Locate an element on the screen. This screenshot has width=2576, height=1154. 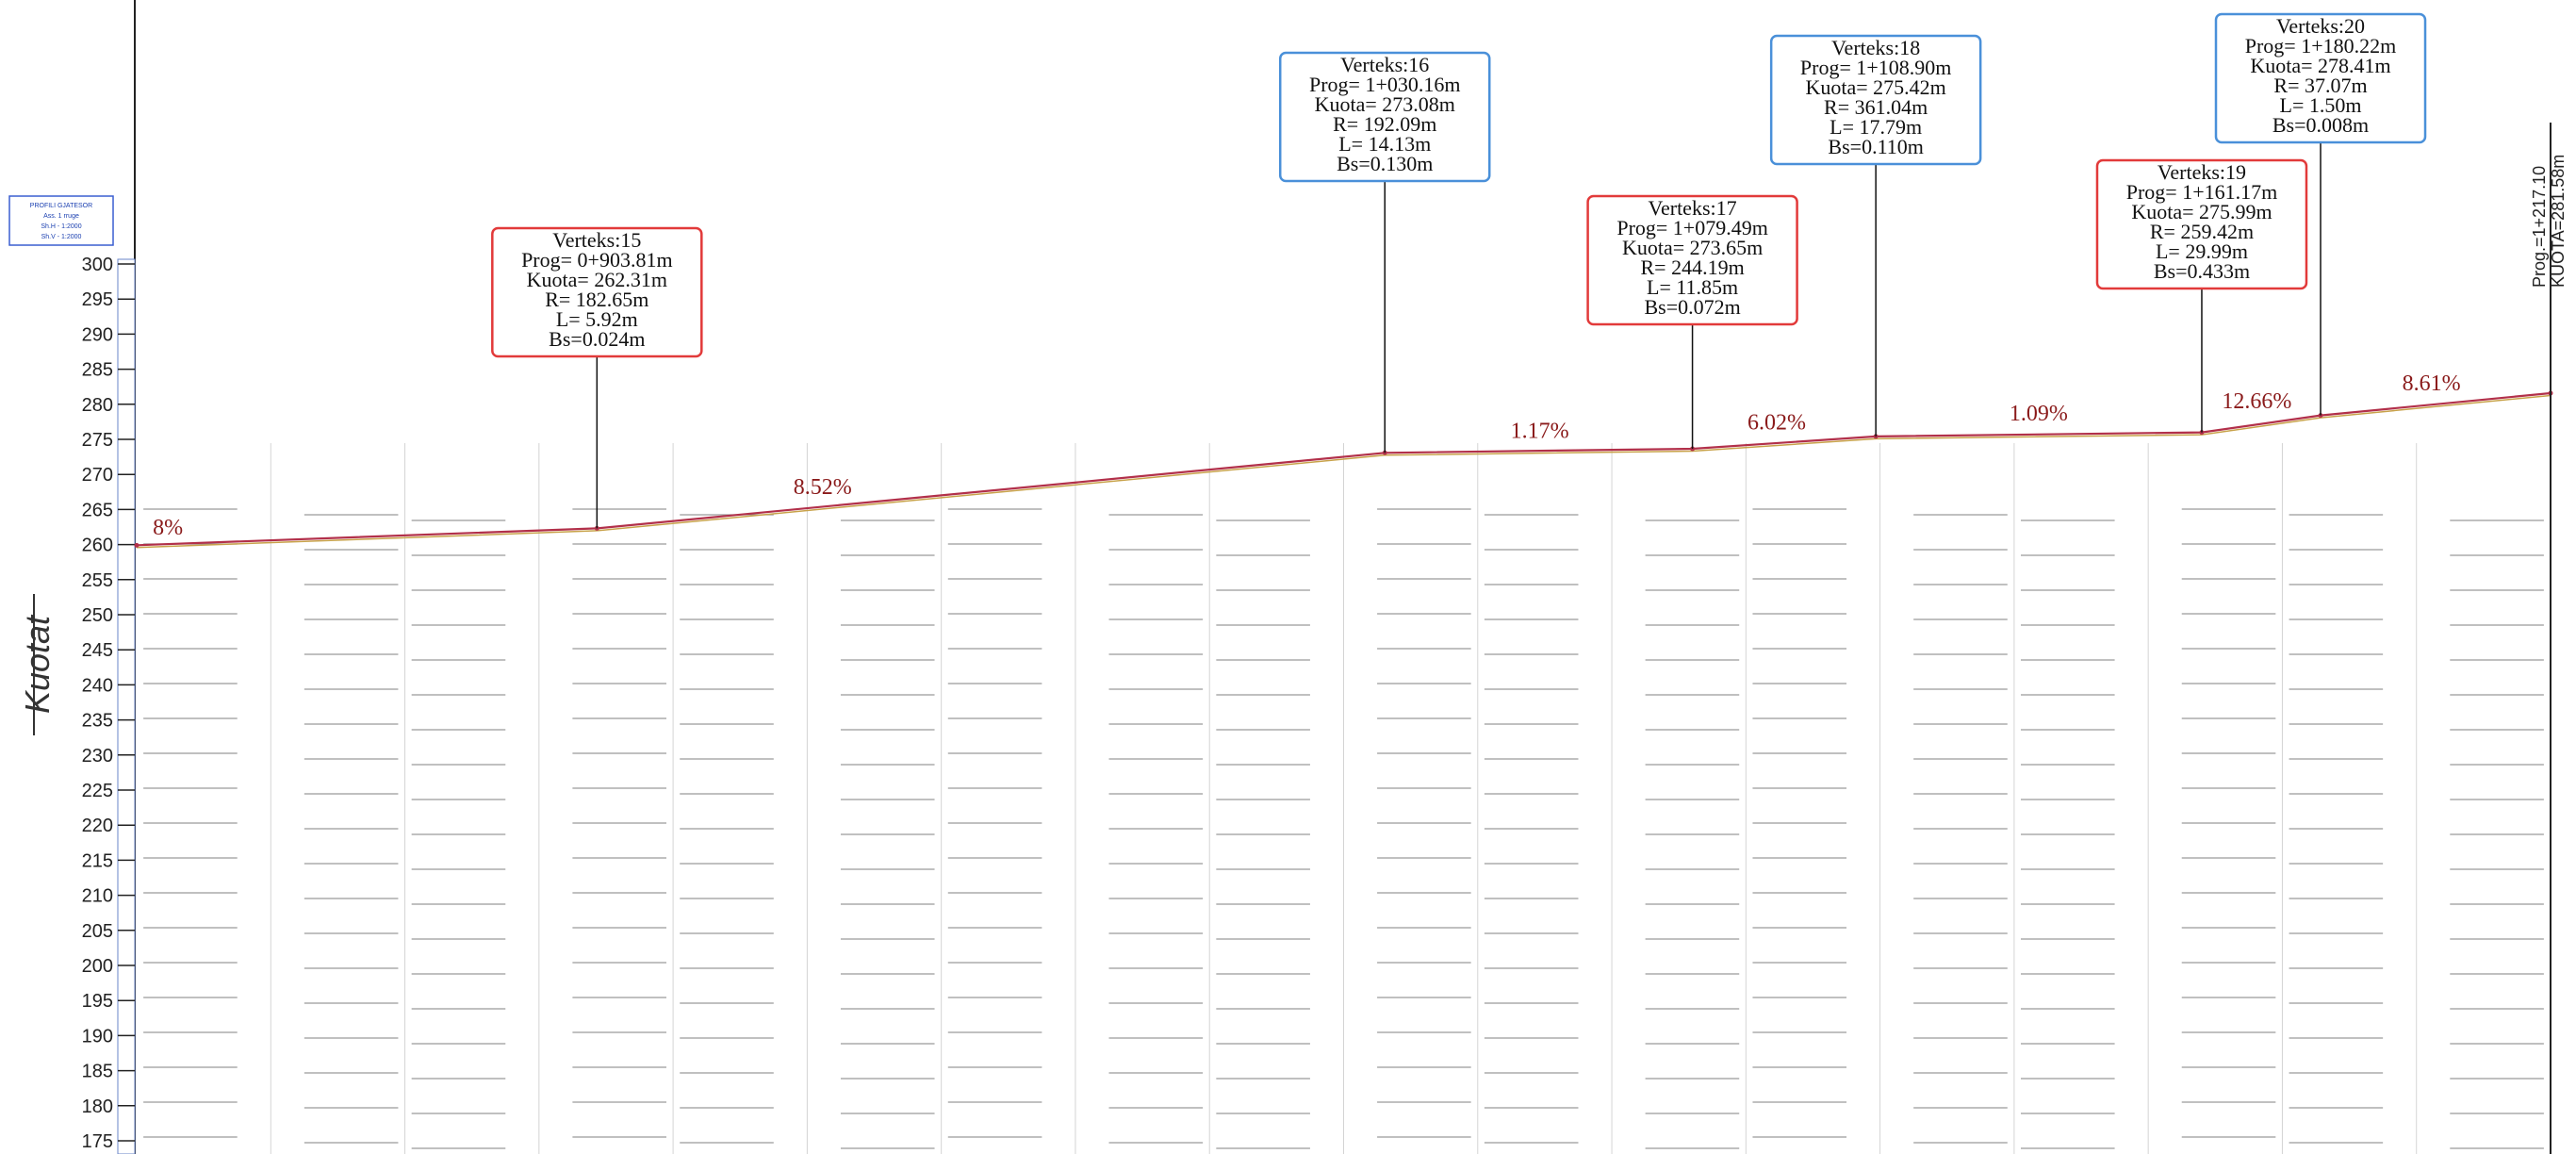
y-tick-label: 220 is located at coordinates (97, 826).